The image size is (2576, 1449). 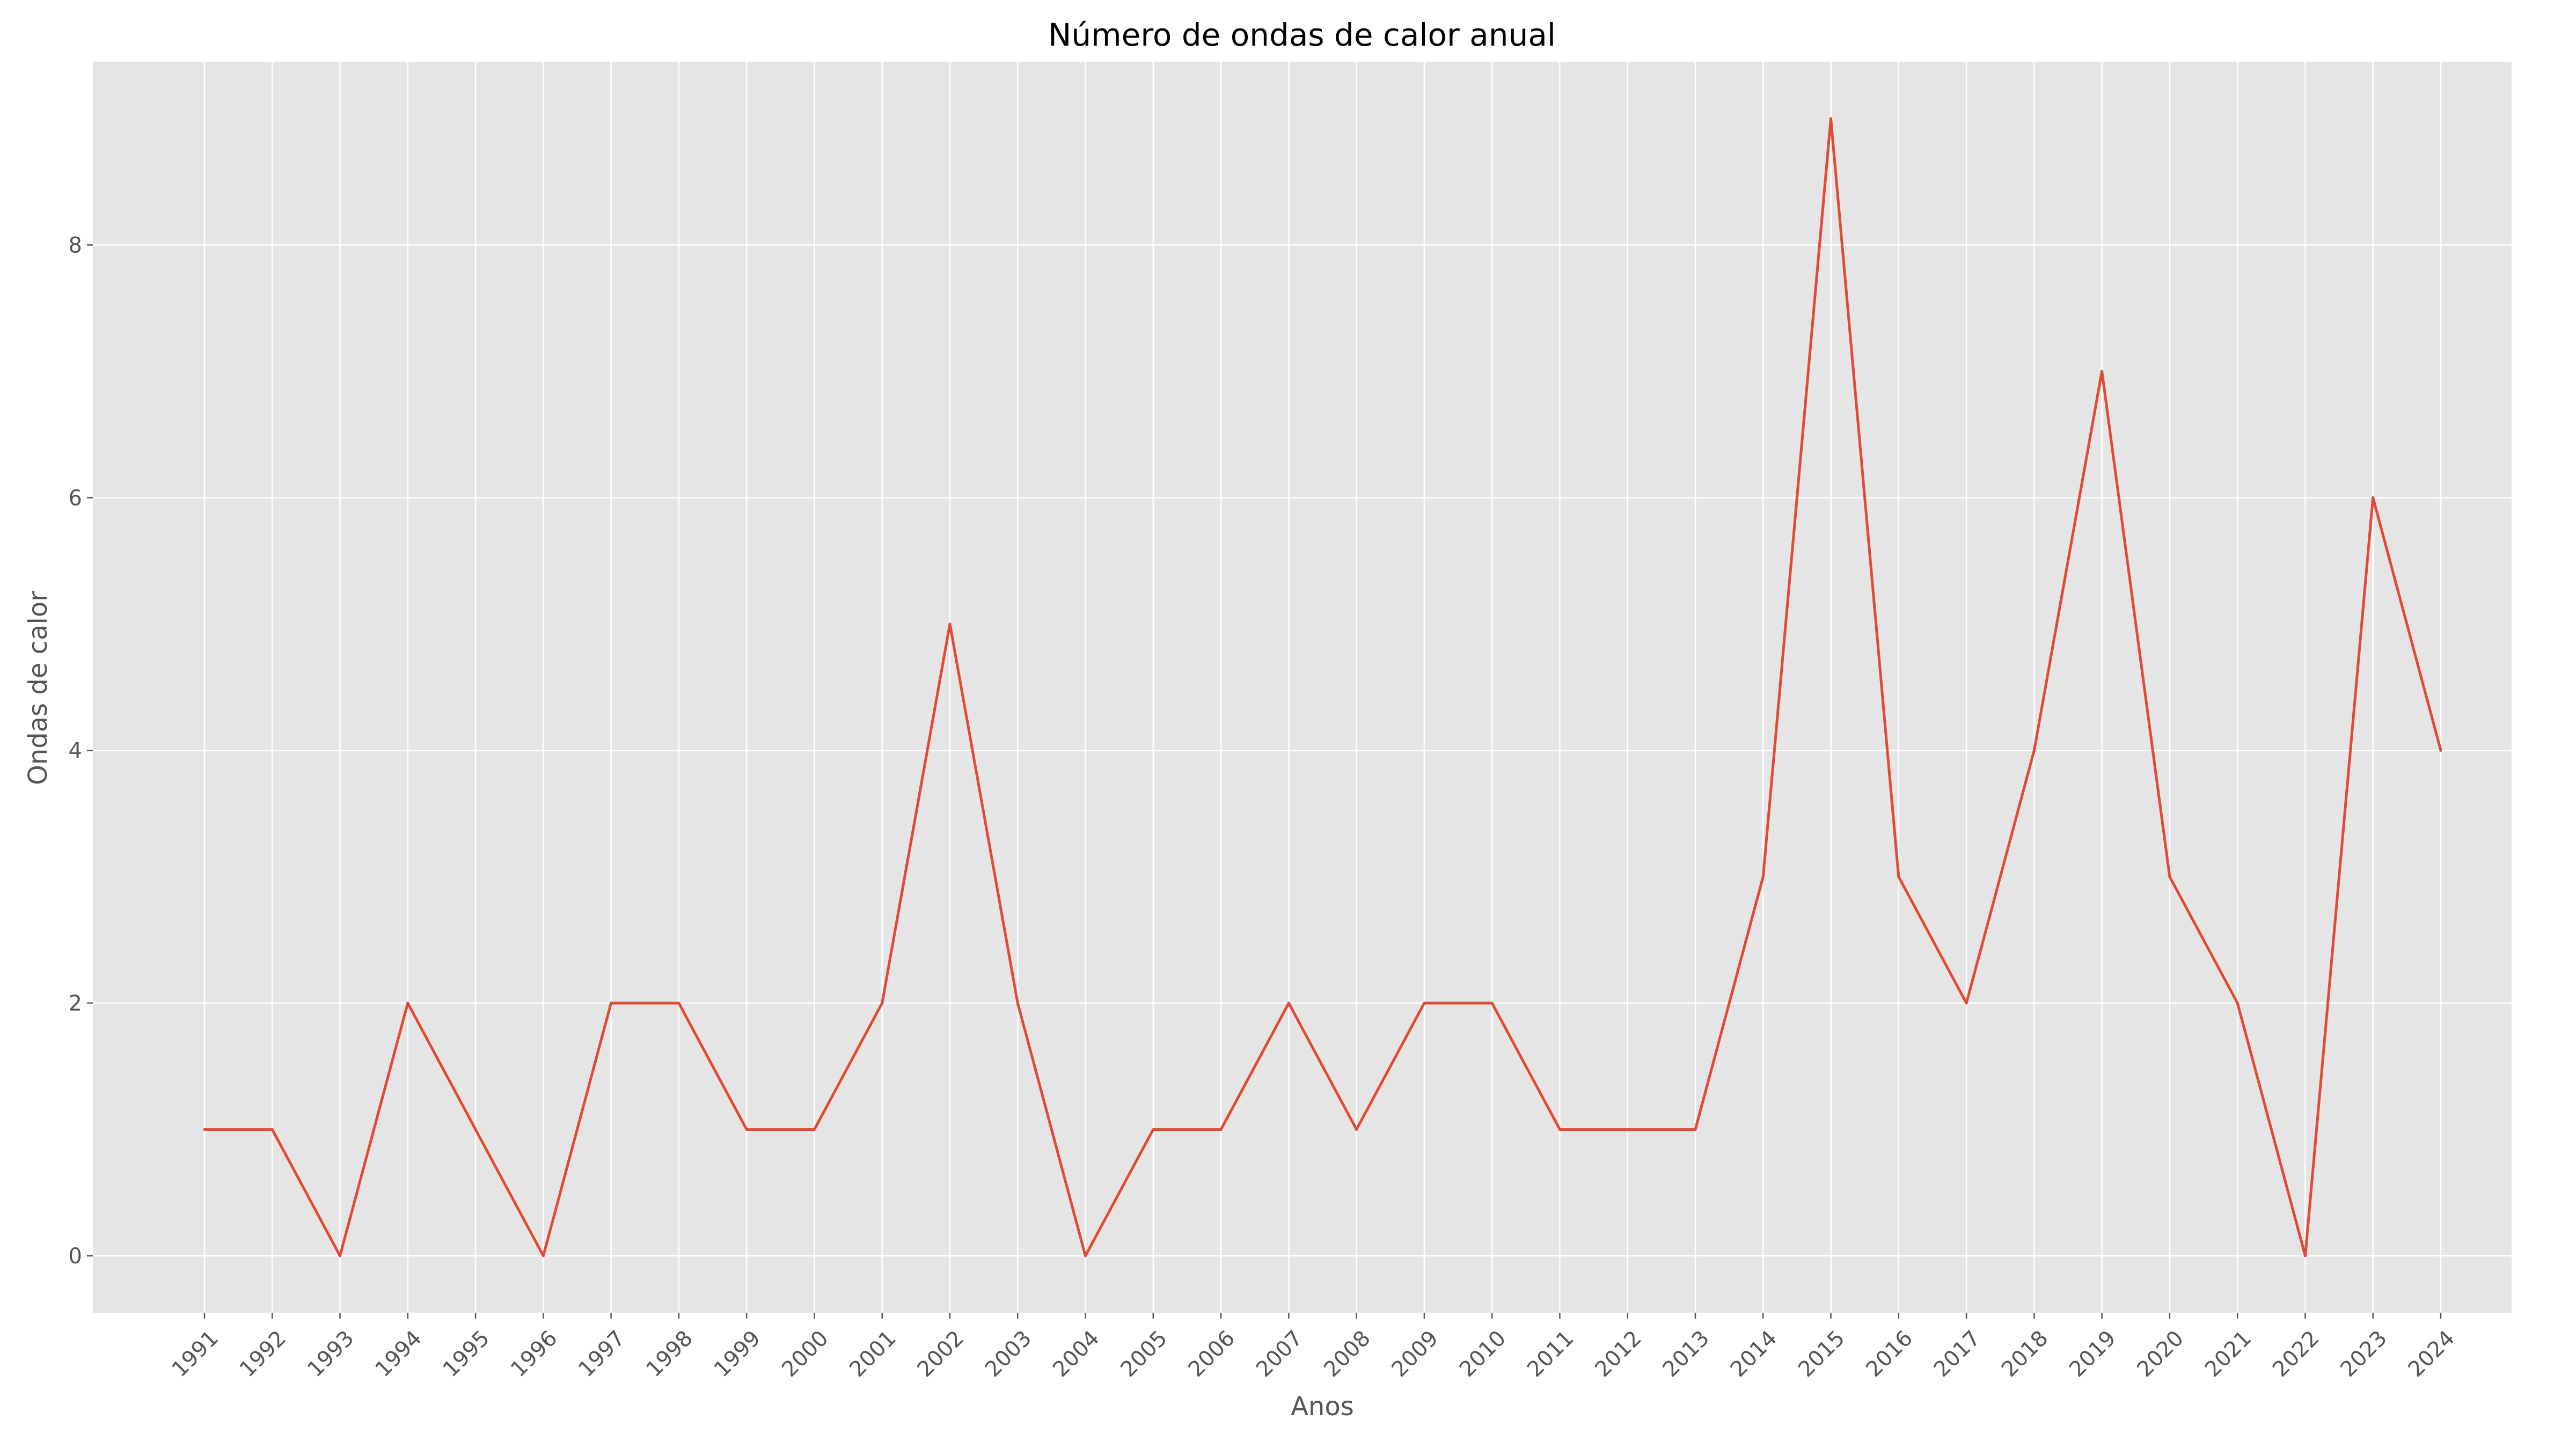 I want to click on x-tick-label: 2014, so click(x=1754, y=1354).